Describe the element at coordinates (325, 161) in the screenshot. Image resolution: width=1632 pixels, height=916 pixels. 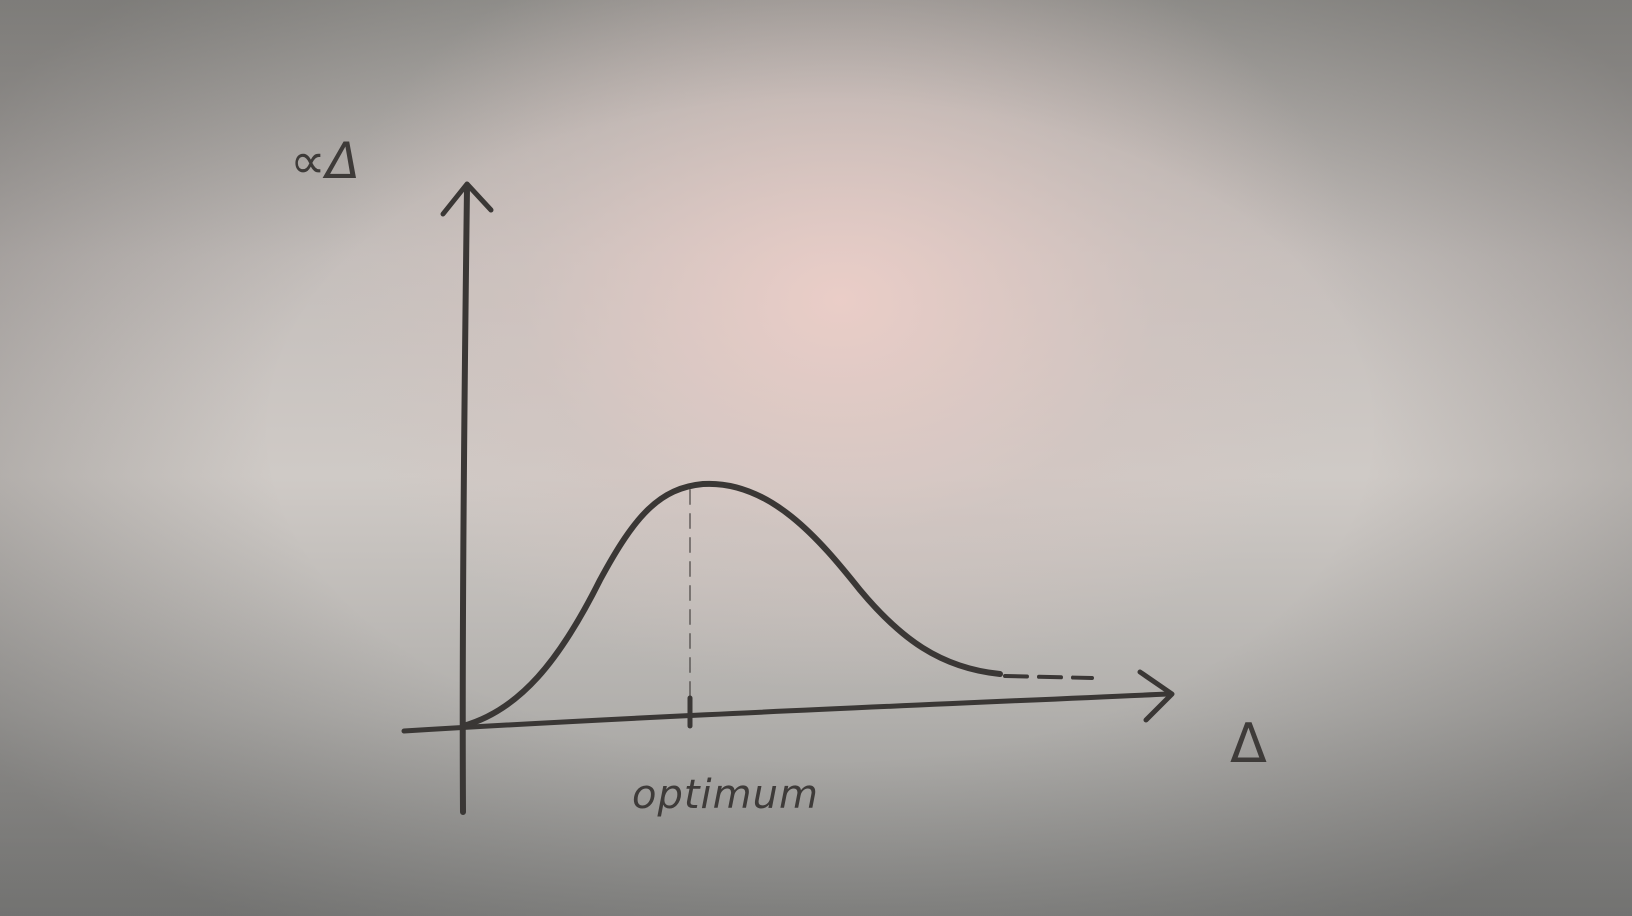
I see `y-axis-label: ∝Δ` at that location.